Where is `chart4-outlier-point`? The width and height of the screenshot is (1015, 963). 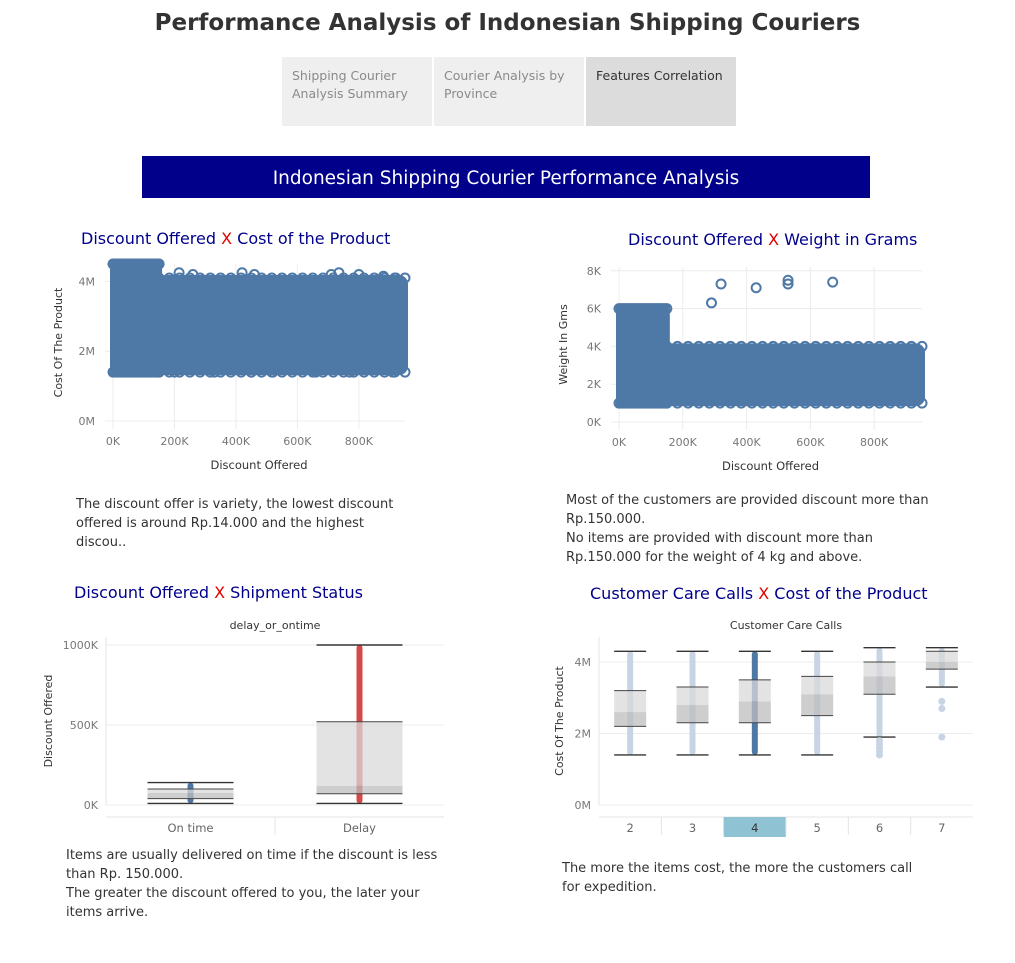 chart4-outlier-point is located at coordinates (942, 701).